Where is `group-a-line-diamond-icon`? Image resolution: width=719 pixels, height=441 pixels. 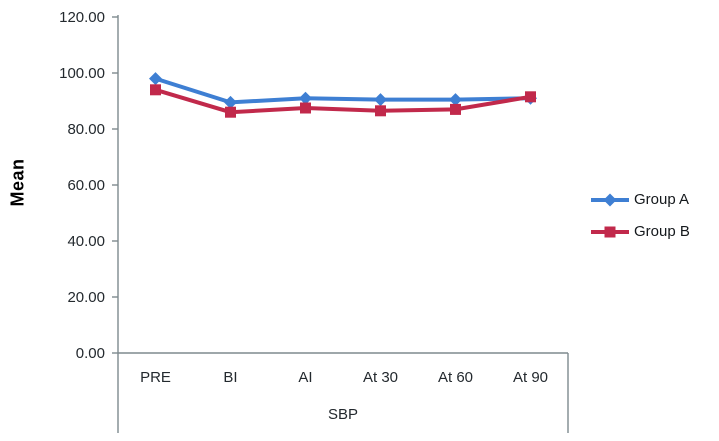 group-a-line-diamond-icon is located at coordinates (610, 199).